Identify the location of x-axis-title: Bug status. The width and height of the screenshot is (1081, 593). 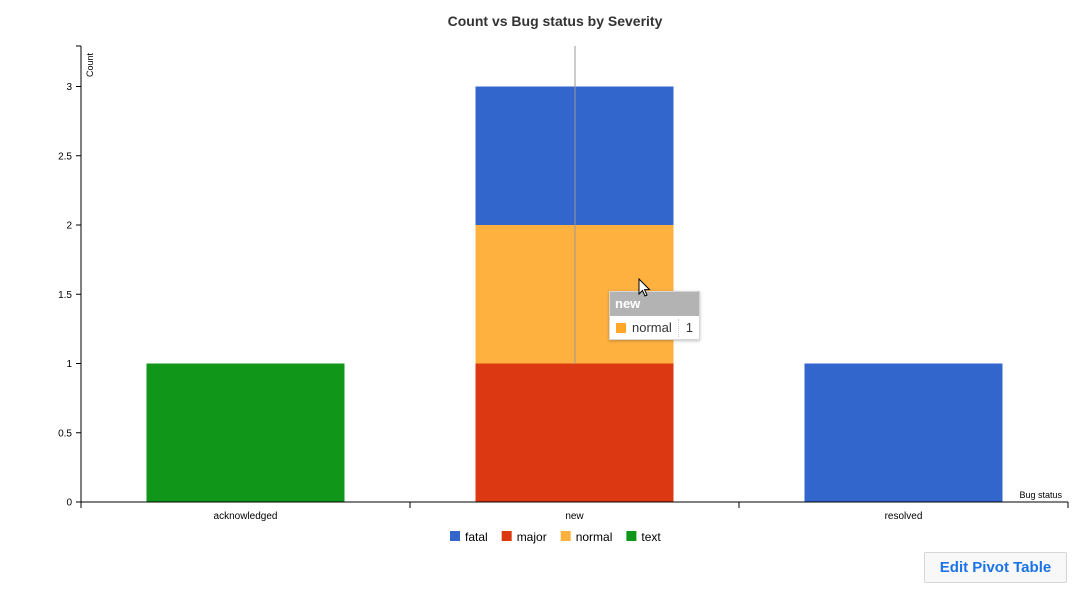
(1040, 495).